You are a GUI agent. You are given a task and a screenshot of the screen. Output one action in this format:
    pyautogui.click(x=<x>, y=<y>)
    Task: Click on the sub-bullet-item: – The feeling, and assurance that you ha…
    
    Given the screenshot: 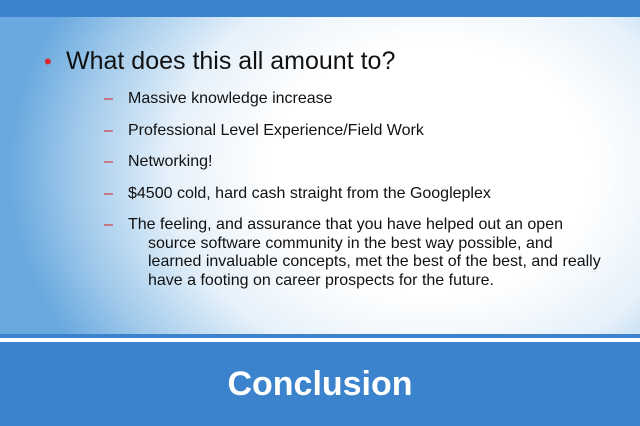 What is the action you would take?
    pyautogui.click(x=354, y=253)
    